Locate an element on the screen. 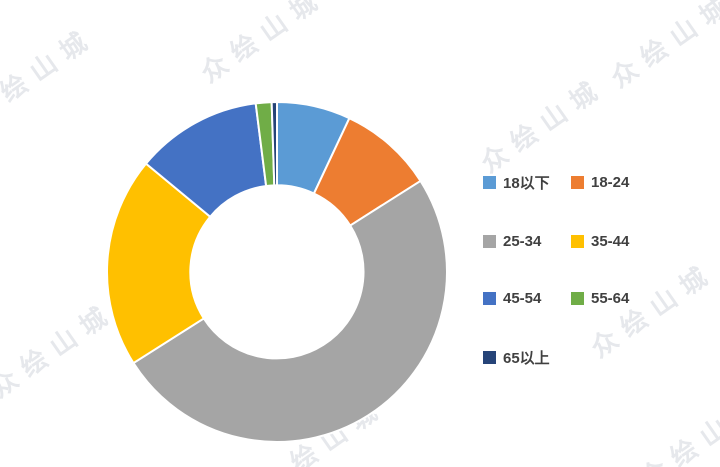 The height and width of the screenshot is (467, 720). legend-item-18-24: 18-24 is located at coordinates (615, 182).